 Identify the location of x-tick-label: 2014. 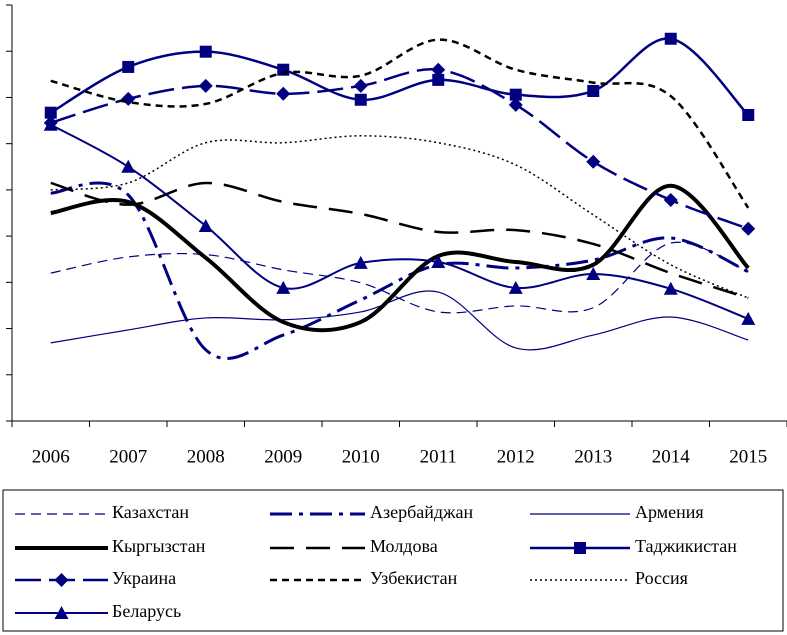
(671, 456).